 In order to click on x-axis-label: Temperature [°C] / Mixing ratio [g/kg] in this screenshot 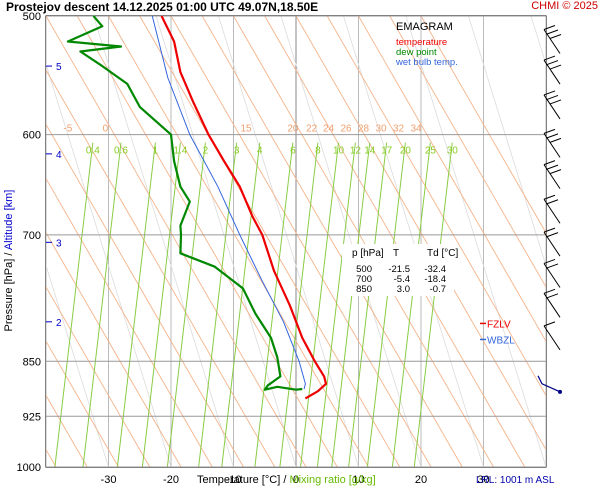, I will do `click(286, 480)`.